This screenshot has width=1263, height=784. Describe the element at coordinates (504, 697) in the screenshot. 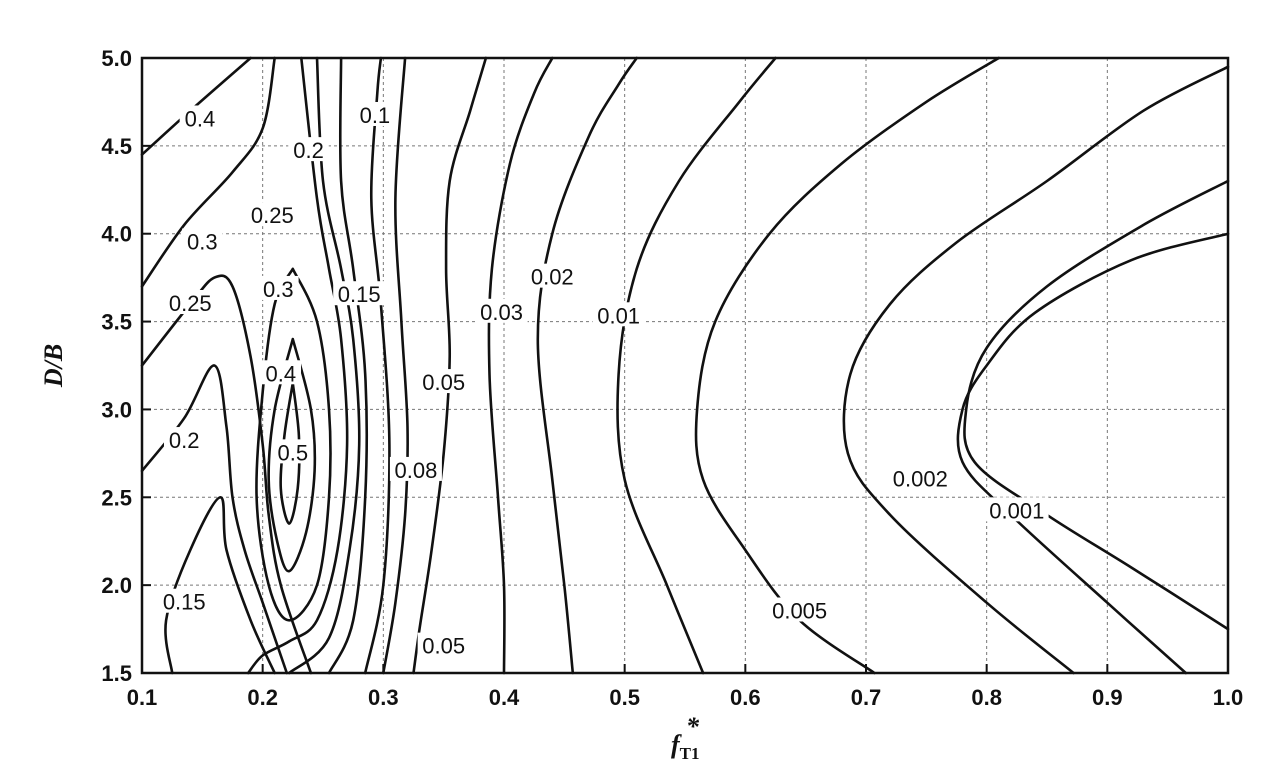

I see `x-tick-label: 0.4` at that location.